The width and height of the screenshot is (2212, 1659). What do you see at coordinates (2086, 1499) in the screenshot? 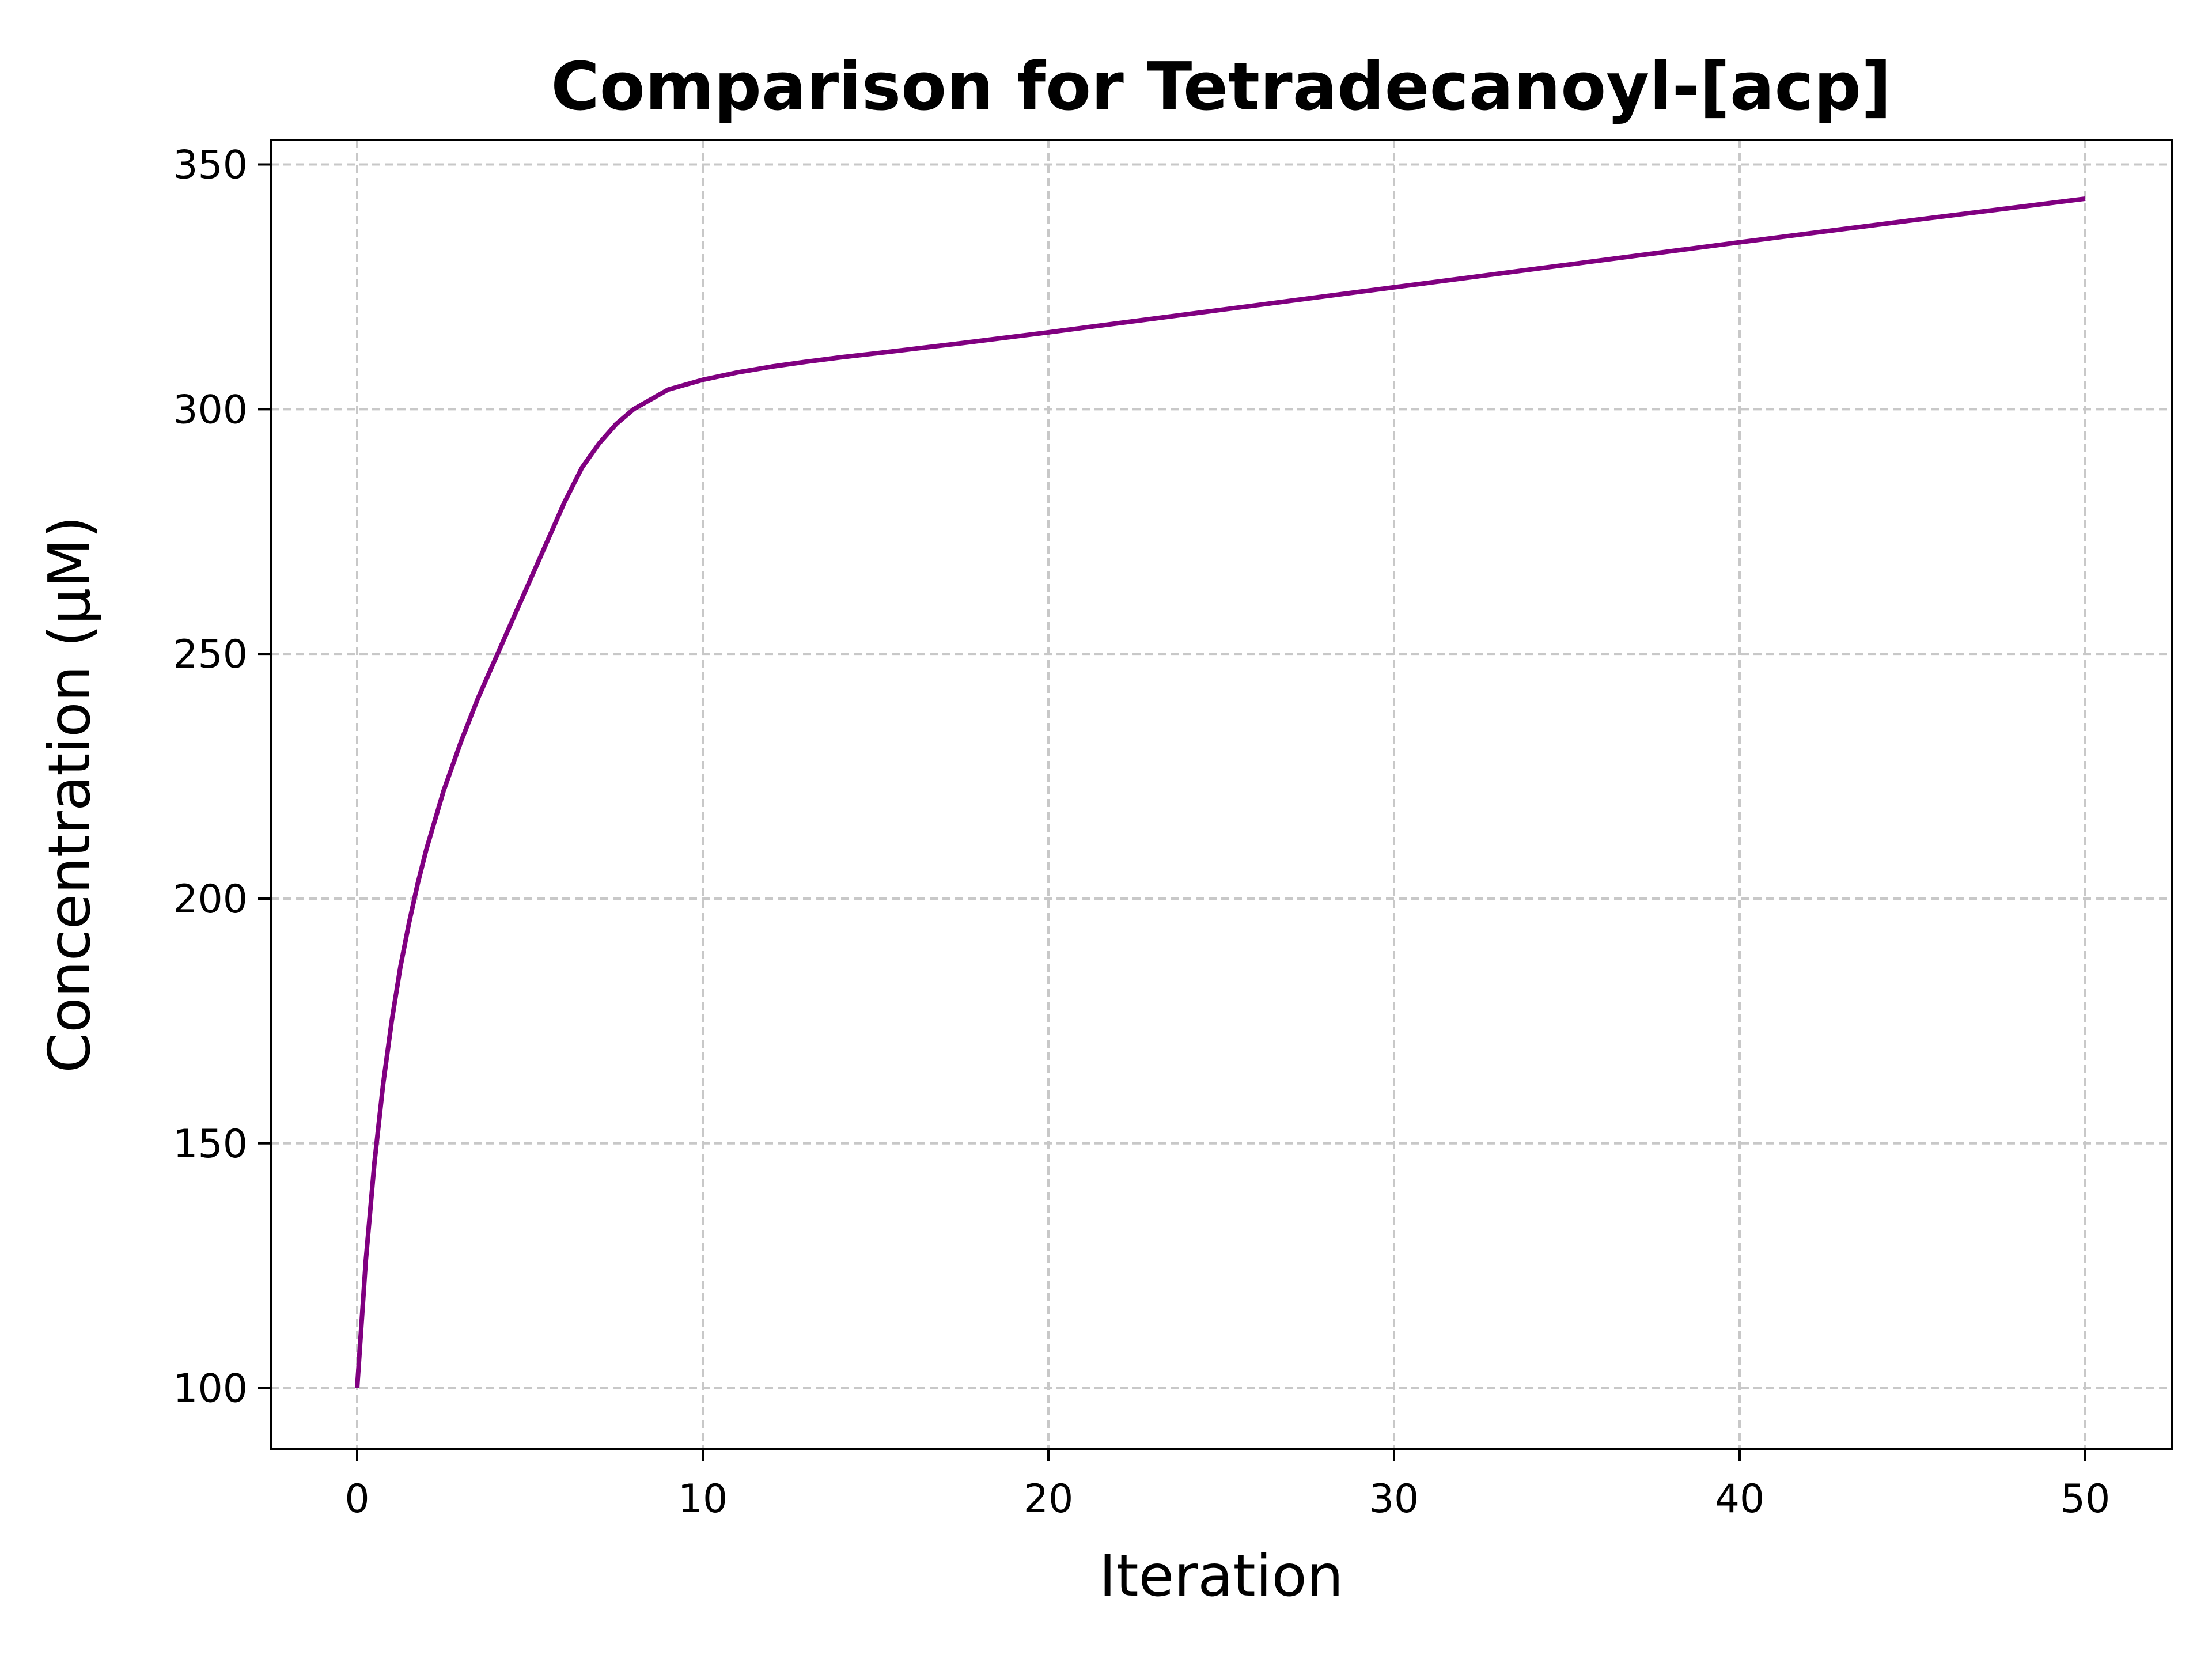
I see `x-tick-label: 50` at bounding box center [2086, 1499].